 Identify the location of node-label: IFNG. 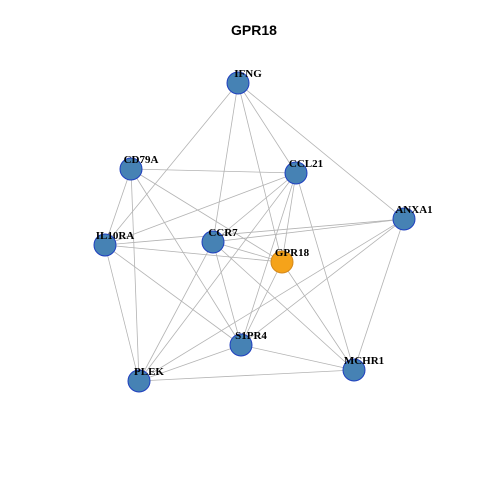
(248, 74).